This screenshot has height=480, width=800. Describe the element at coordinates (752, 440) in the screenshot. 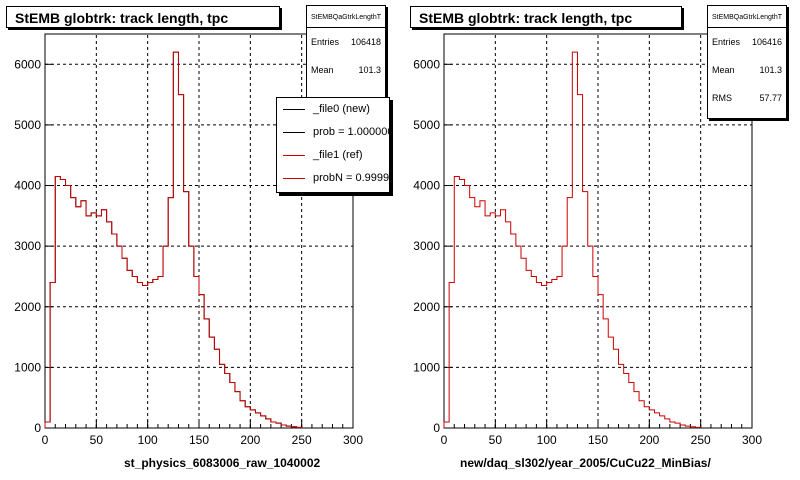

I see `right-x-tick-label: 300` at that location.